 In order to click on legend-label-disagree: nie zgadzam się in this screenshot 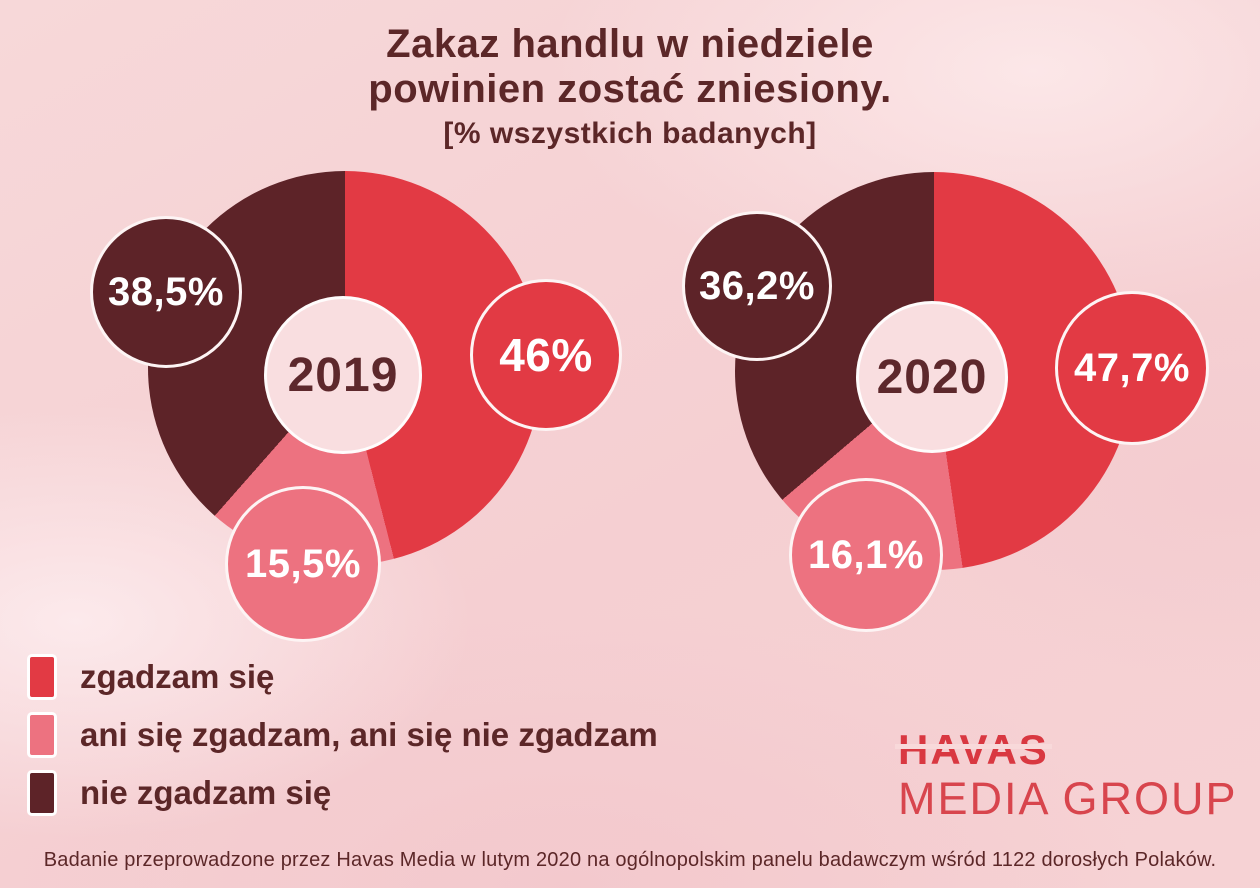, I will do `click(206, 792)`.